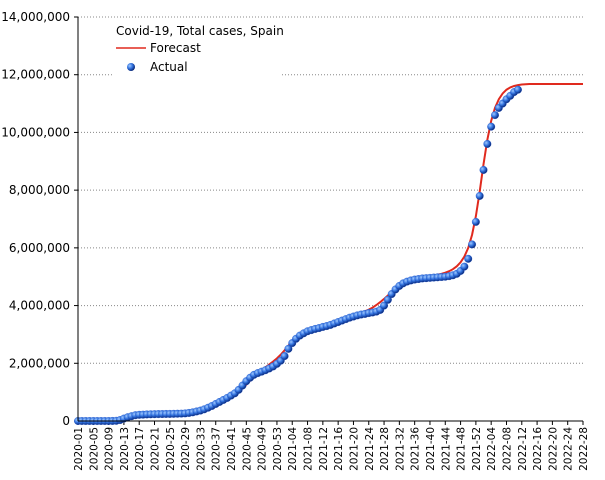  What do you see at coordinates (110, 449) in the screenshot?
I see `x-tick-label: 2020-09` at bounding box center [110, 449].